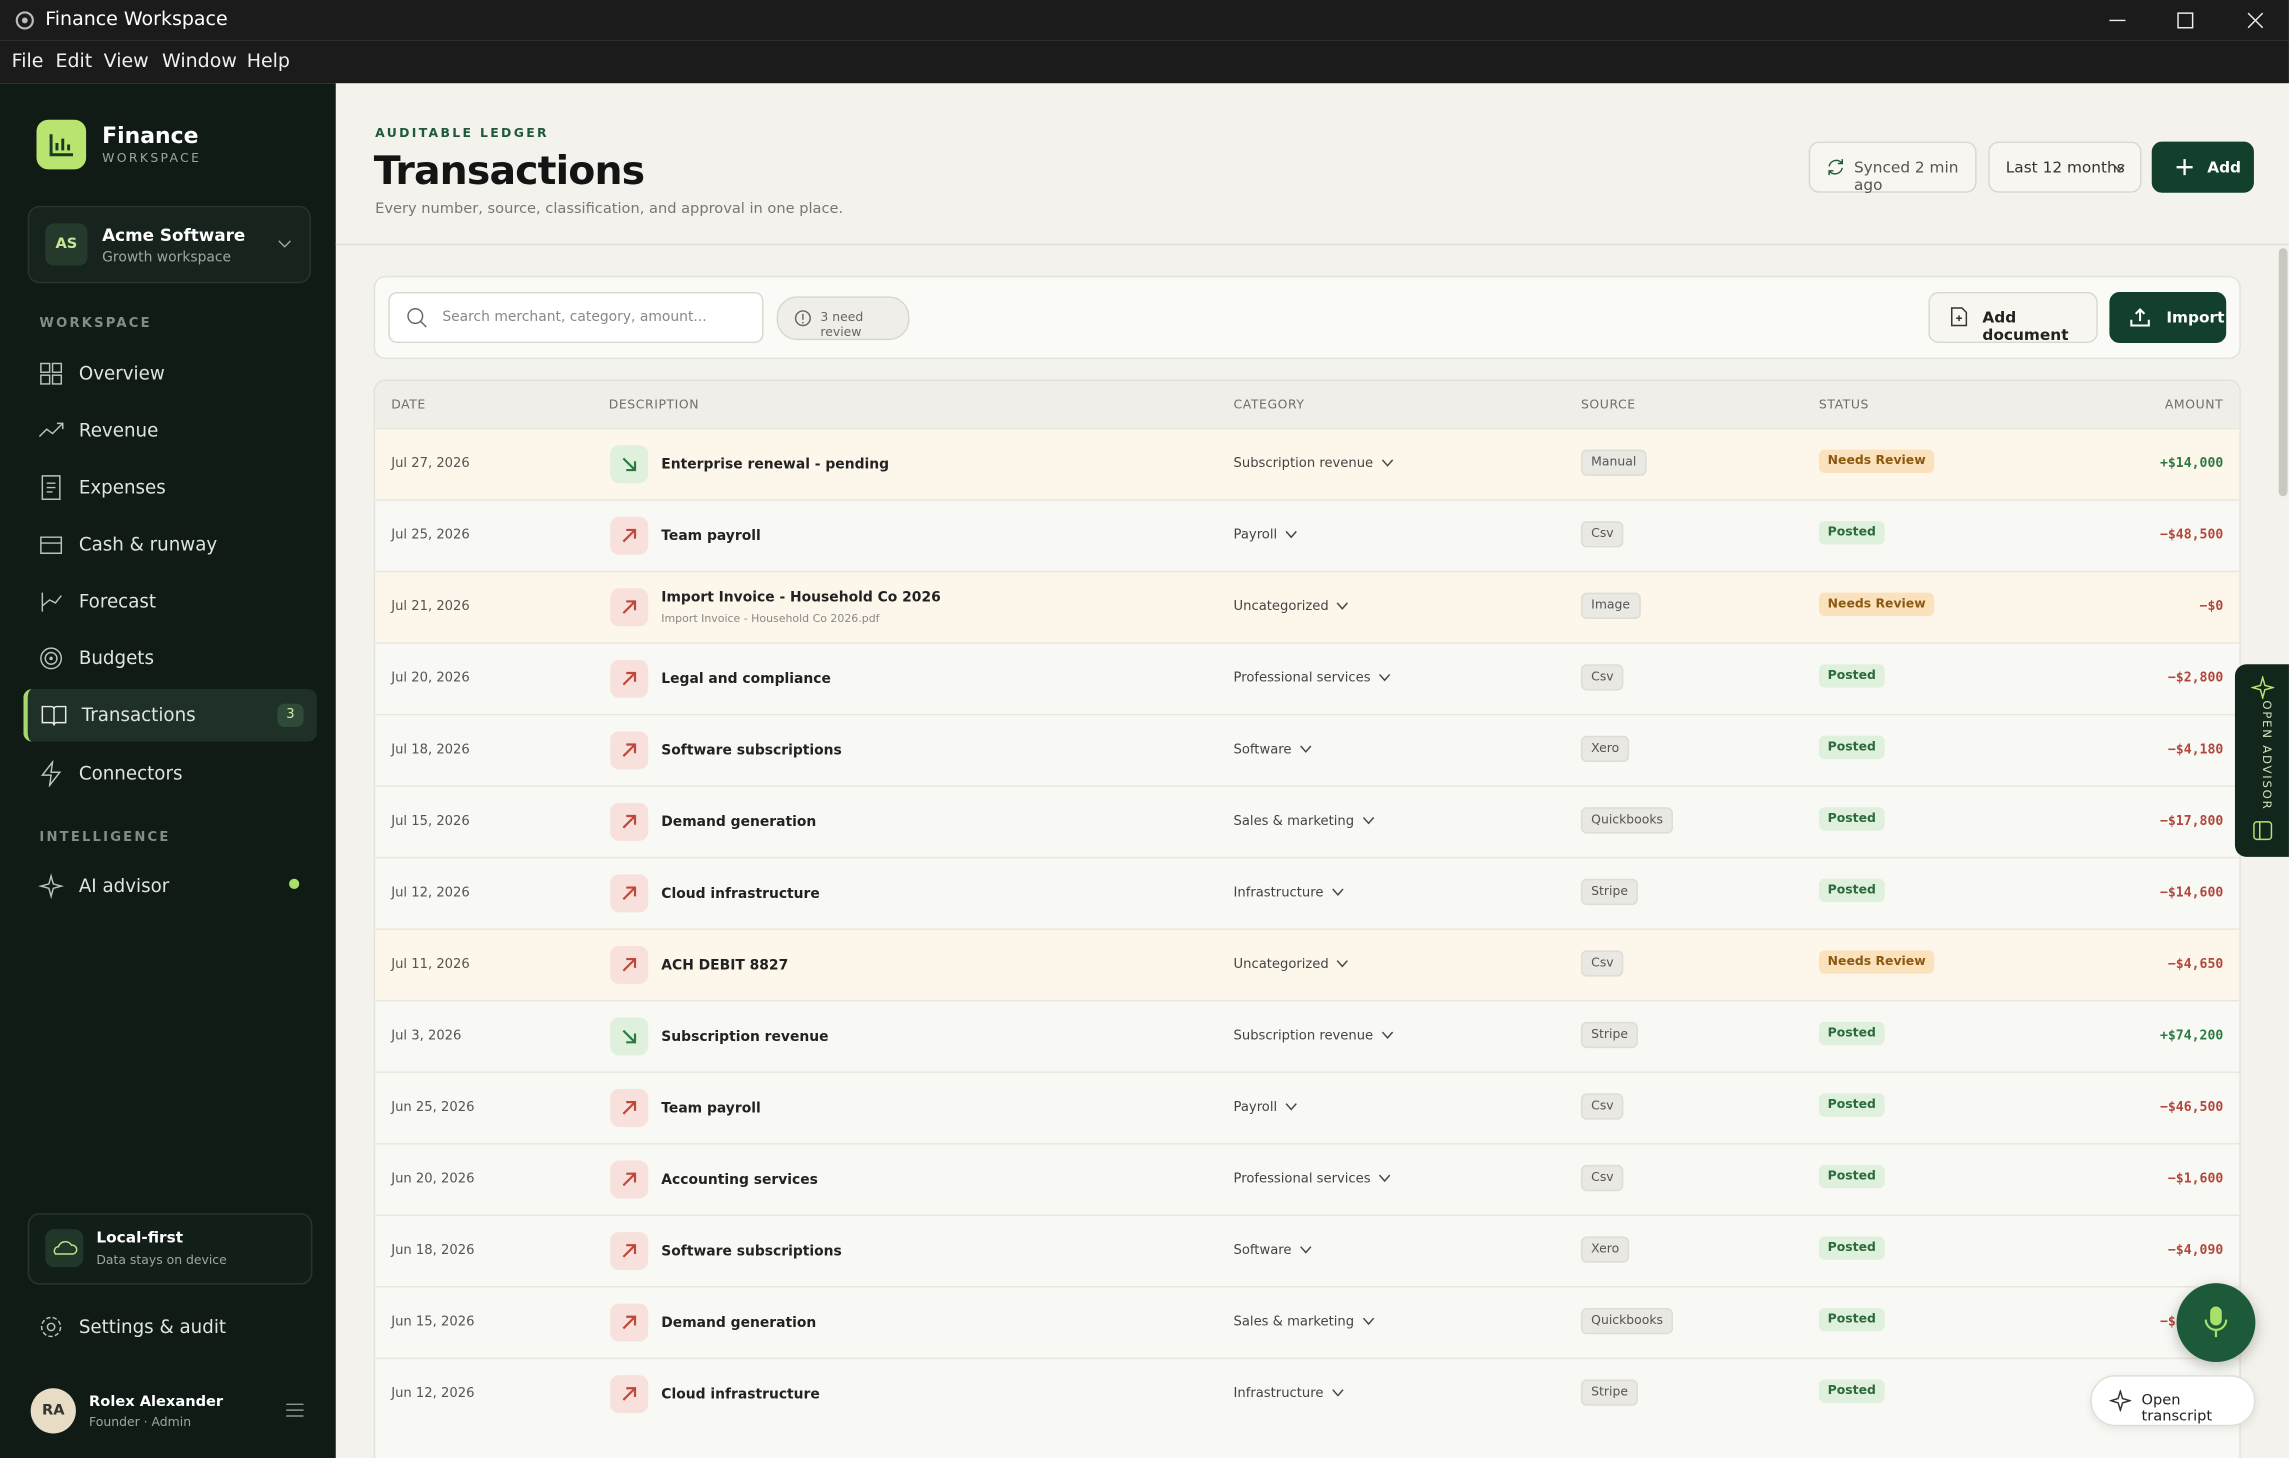 The image size is (2289, 1458). What do you see at coordinates (118, 429) in the screenshot?
I see `nav-label: Revenue` at bounding box center [118, 429].